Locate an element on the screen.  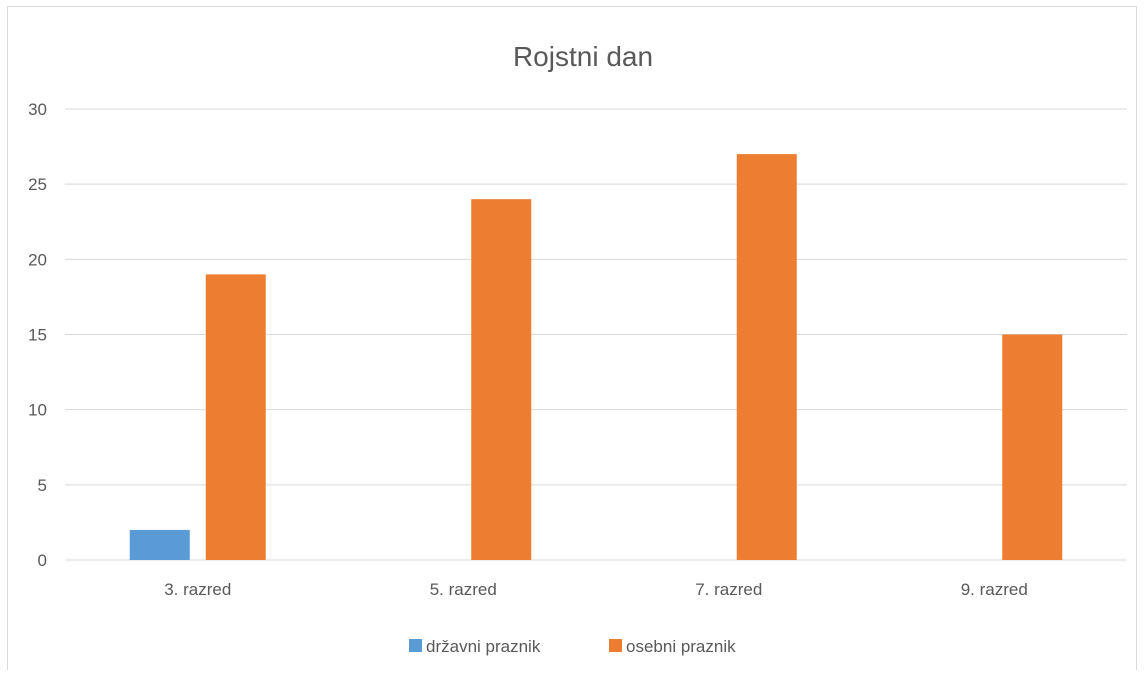
y-tick-label: 5 is located at coordinates (42, 485).